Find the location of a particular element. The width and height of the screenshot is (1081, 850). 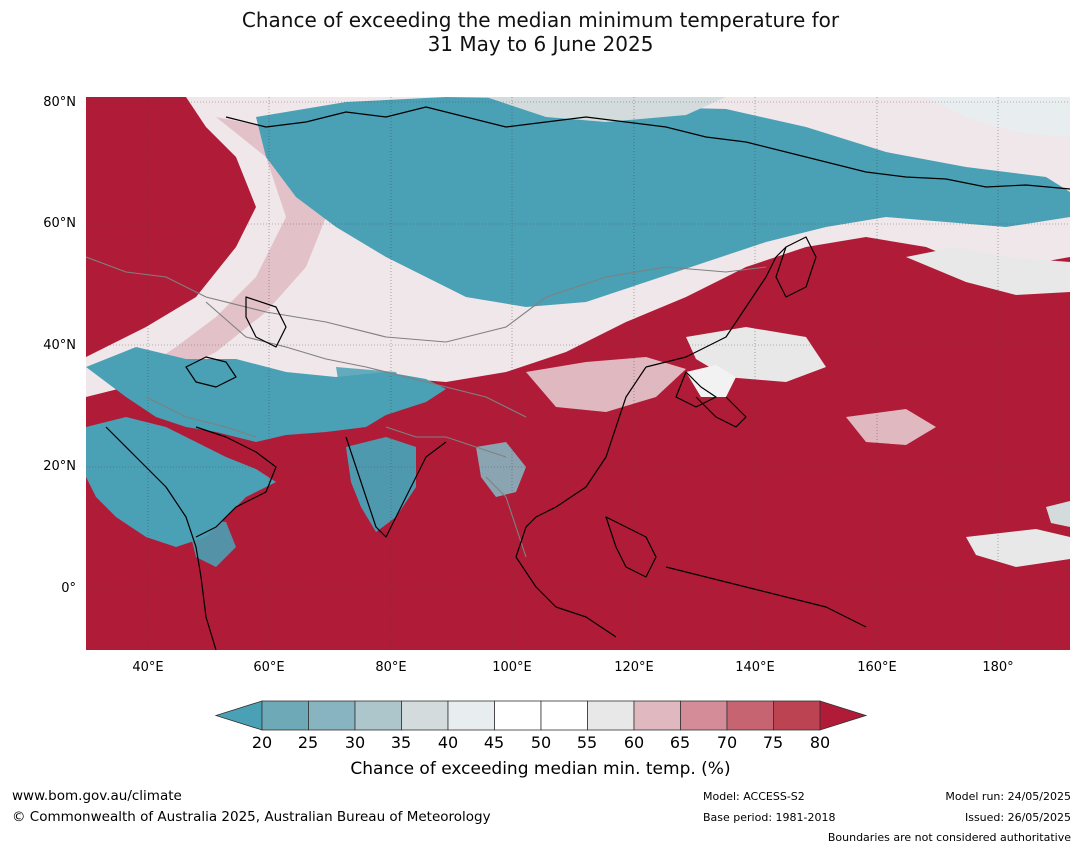

transition-pink is located at coordinates (236, 247).